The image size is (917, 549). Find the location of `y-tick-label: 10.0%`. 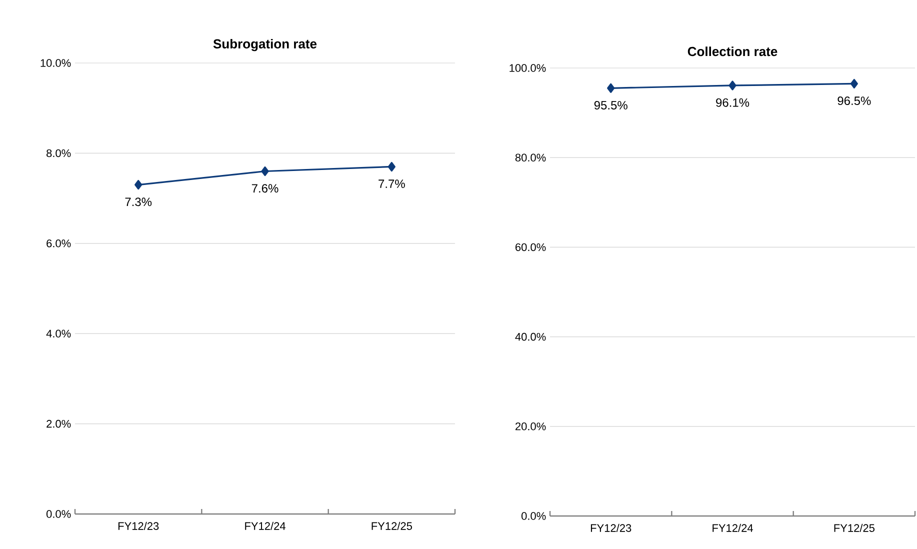

y-tick-label: 10.0% is located at coordinates (55, 63).